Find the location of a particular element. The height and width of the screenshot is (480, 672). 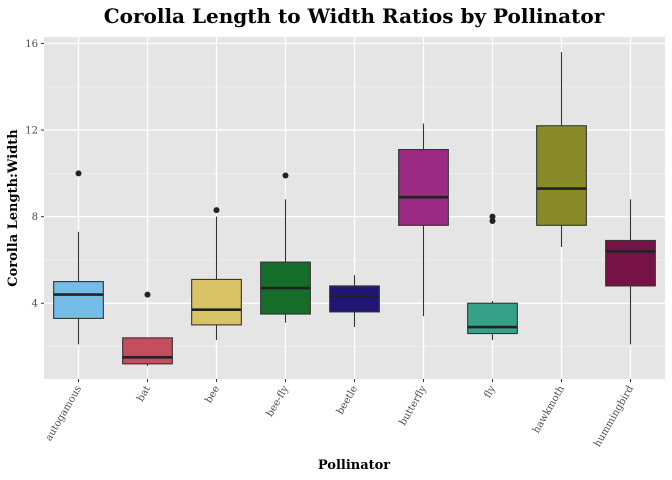

x-tick-label: bat is located at coordinates (144, 394).